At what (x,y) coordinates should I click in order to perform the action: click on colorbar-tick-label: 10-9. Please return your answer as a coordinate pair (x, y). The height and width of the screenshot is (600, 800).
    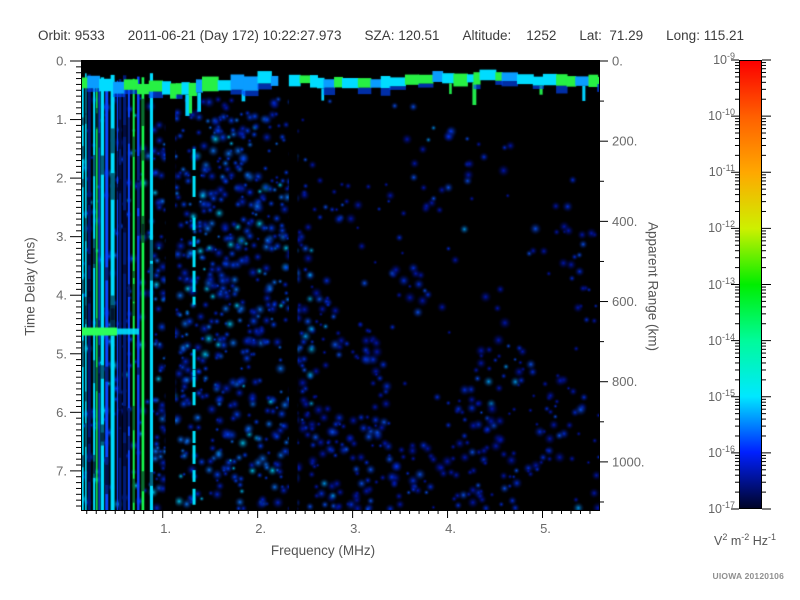
    Looking at the image, I should click on (724, 59).